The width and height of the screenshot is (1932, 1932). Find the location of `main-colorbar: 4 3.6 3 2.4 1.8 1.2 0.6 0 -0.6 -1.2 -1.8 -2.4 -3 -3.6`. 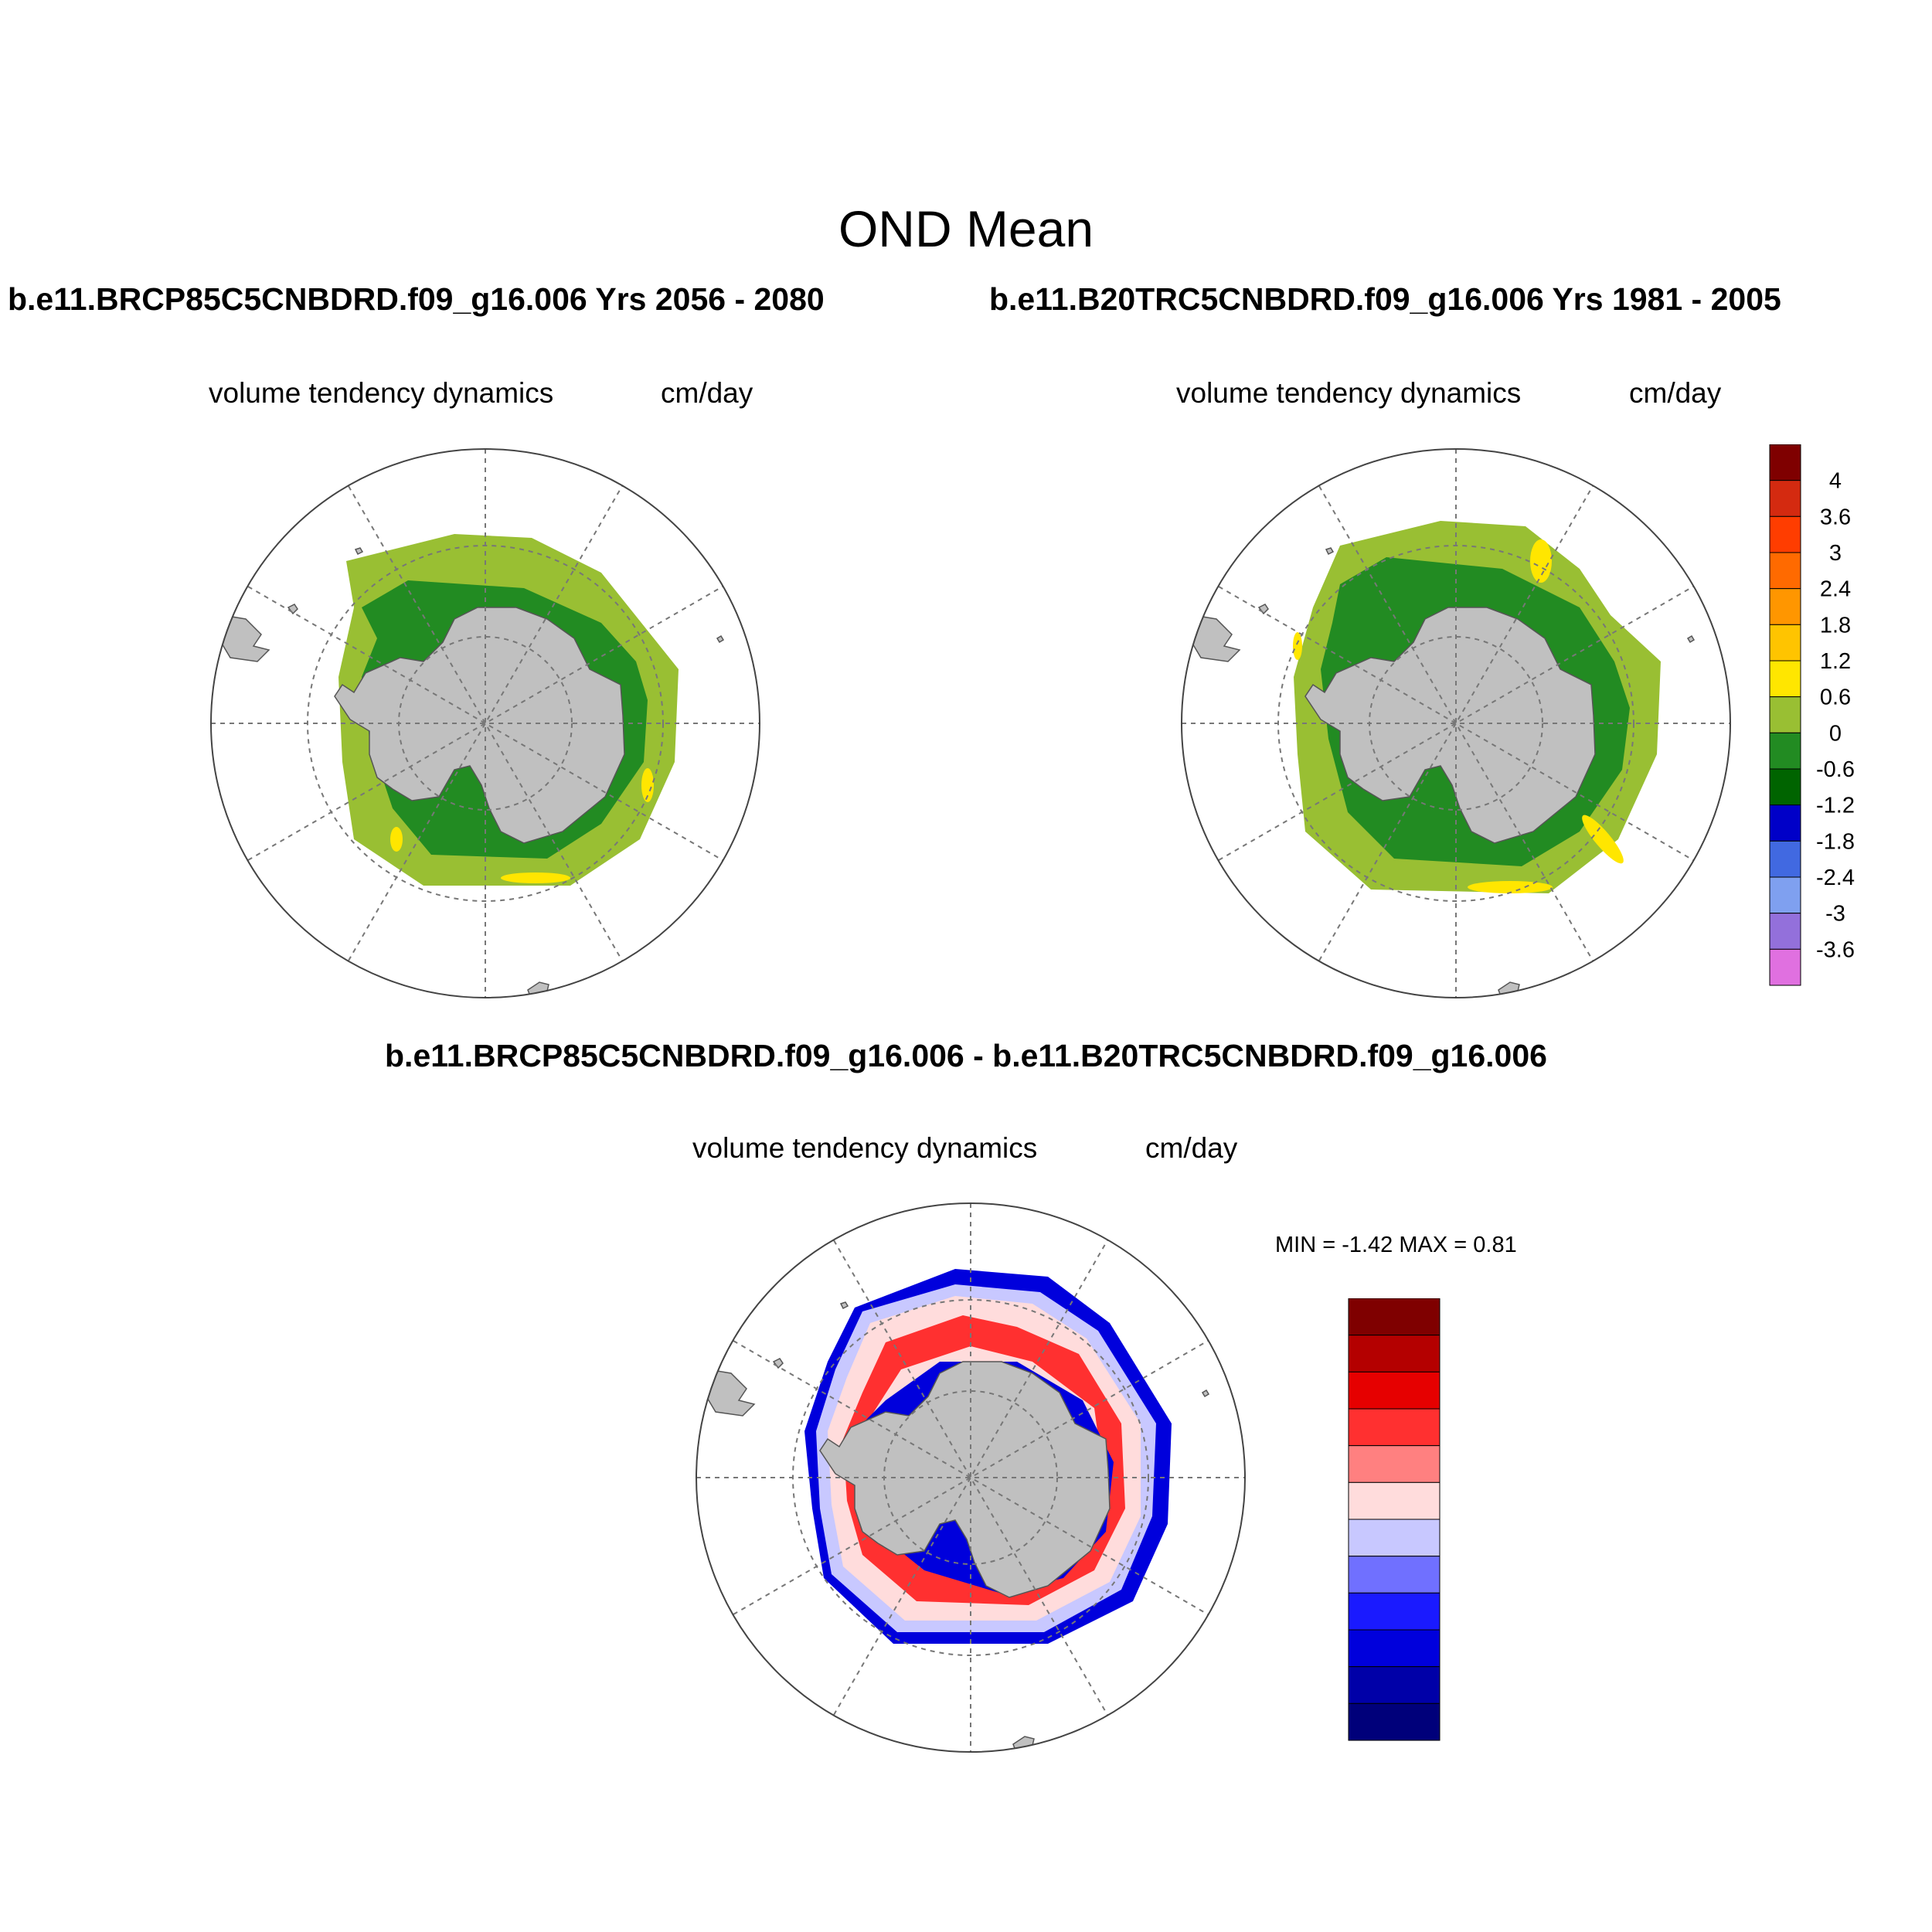

main-colorbar: 4 3.6 3 2.4 1.8 1.2 0.6 0 -0.6 -1.2 -1.8 -2.4 -3 -3.6 is located at coordinates (1812, 715).